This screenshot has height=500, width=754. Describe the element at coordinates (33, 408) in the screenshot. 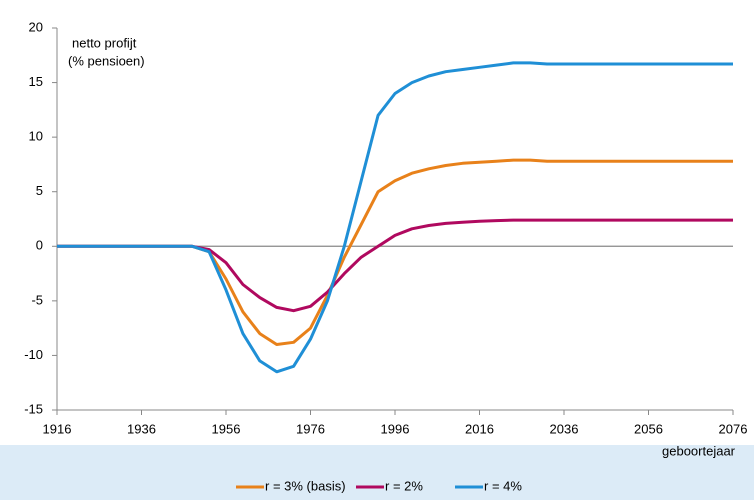

I see `y-tick-label: -15` at that location.